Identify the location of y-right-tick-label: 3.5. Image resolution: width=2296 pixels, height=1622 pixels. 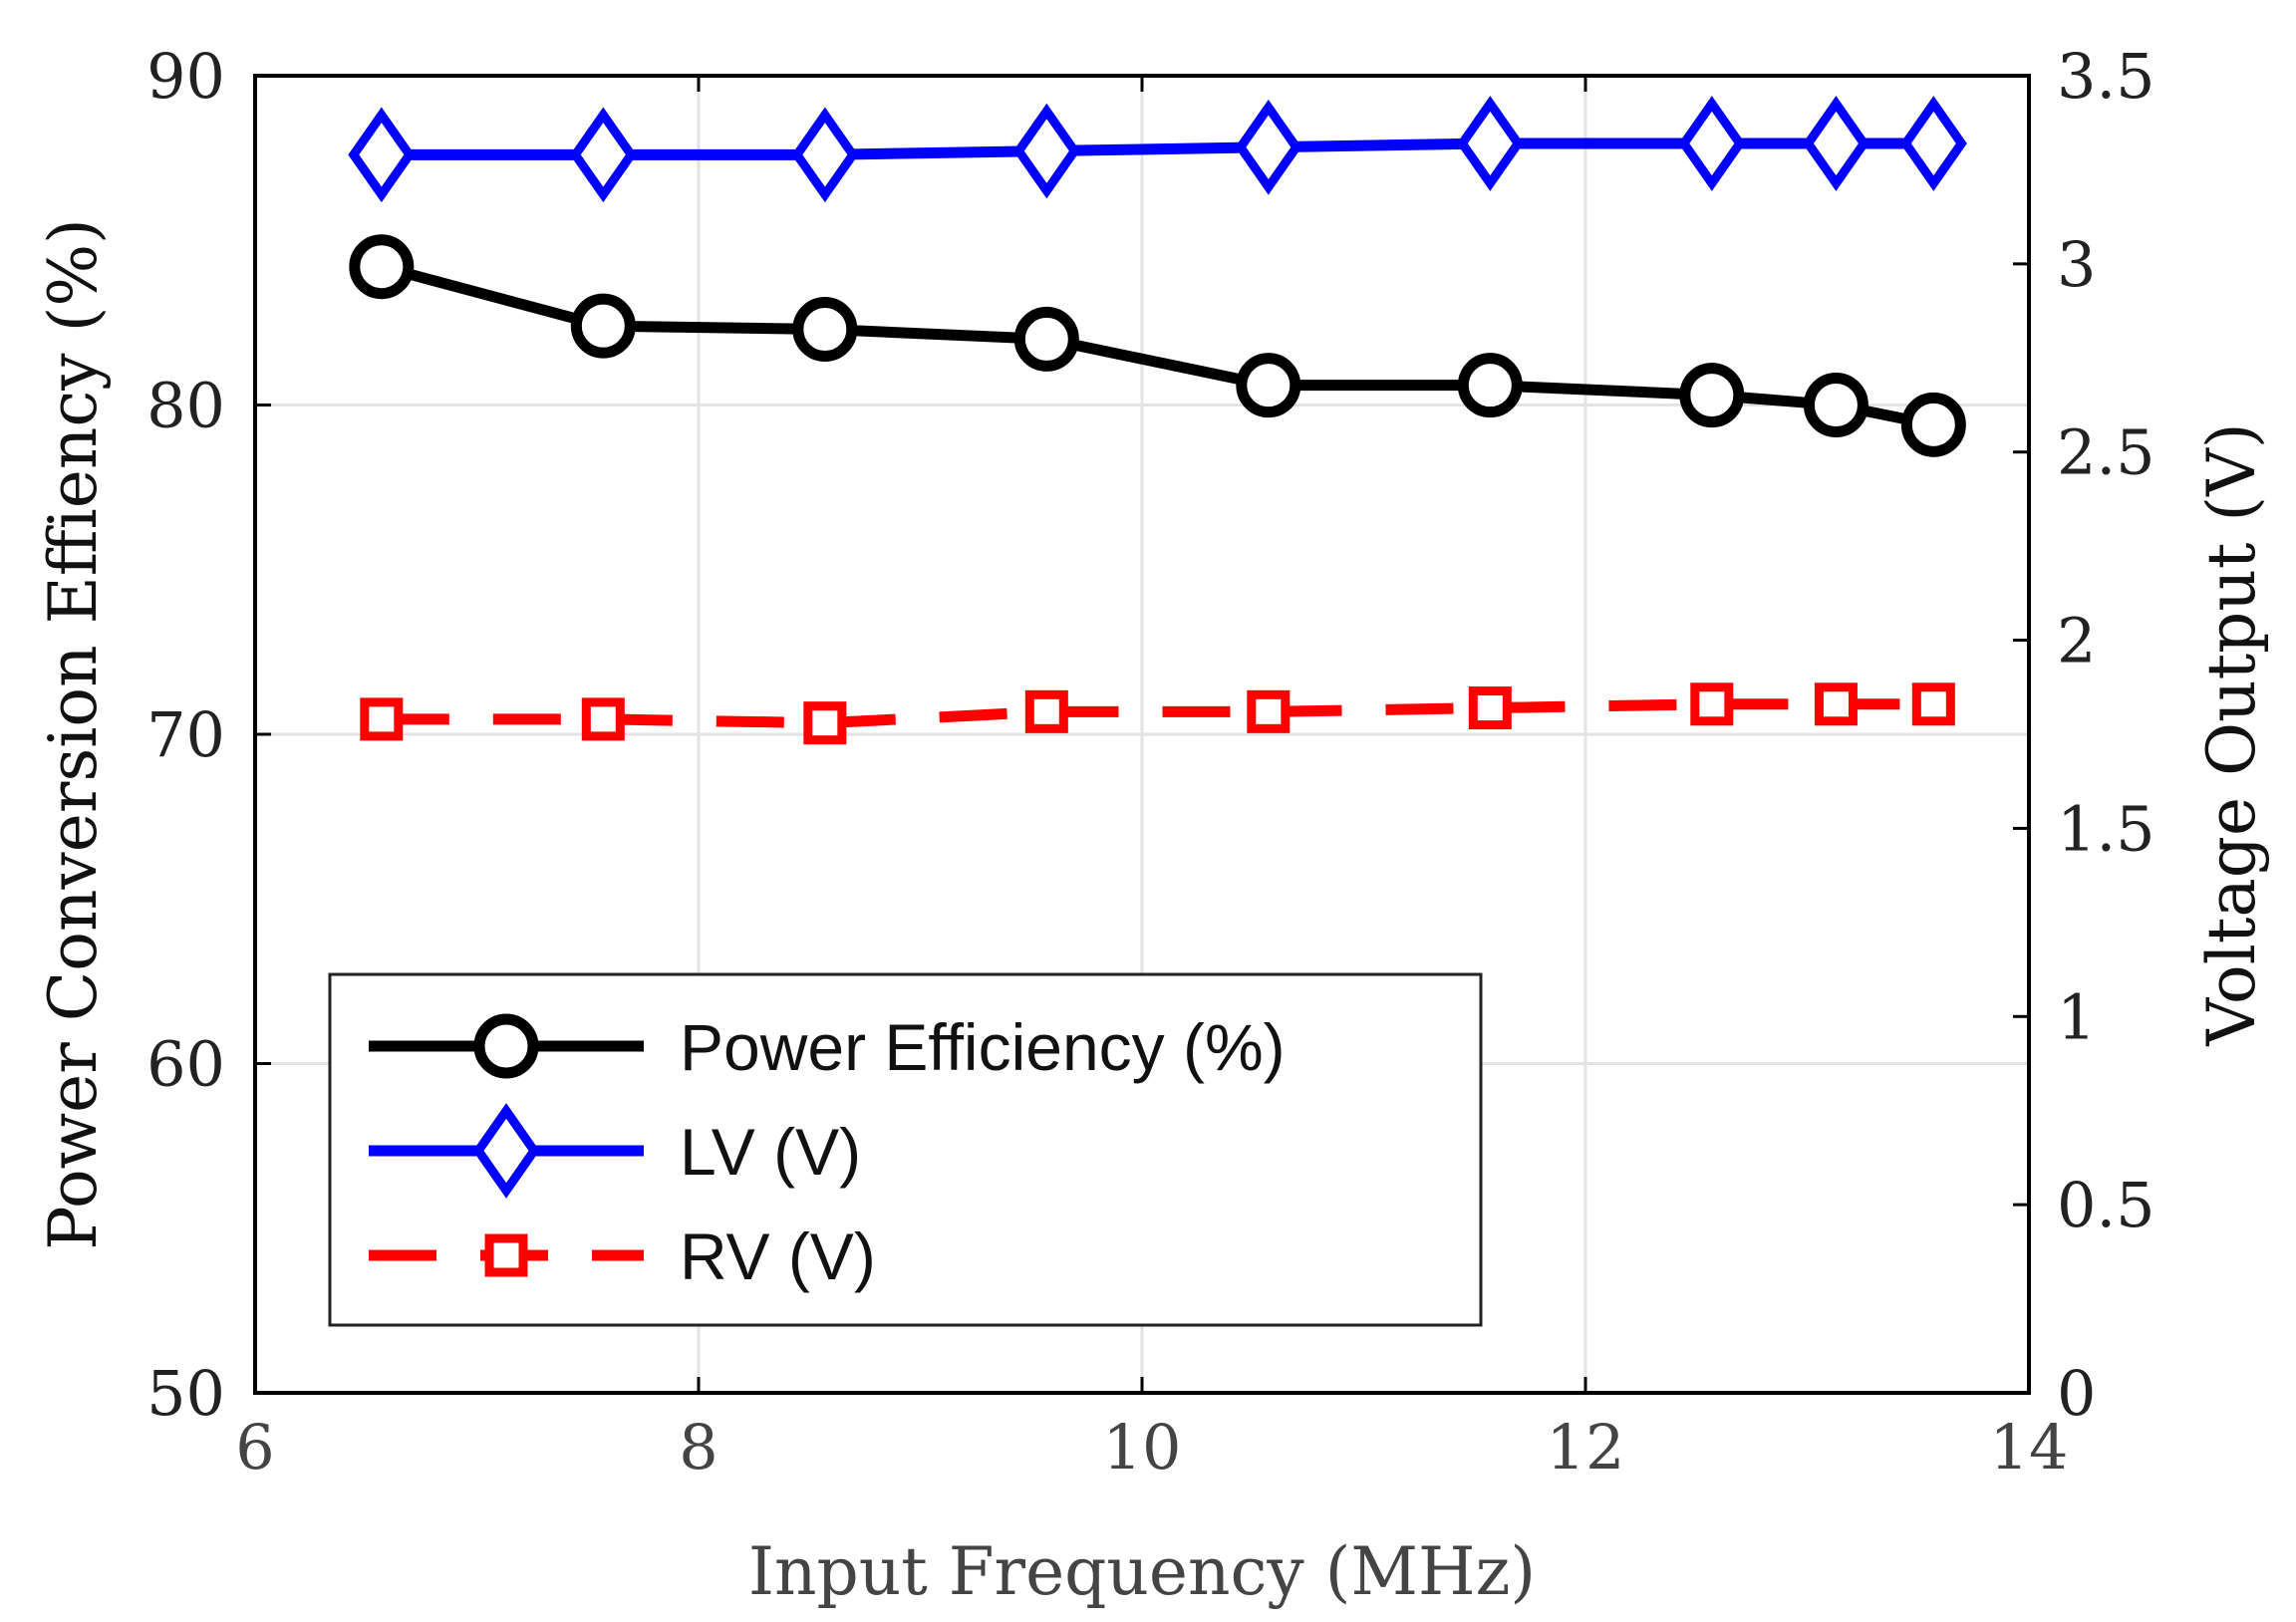
(2106, 76).